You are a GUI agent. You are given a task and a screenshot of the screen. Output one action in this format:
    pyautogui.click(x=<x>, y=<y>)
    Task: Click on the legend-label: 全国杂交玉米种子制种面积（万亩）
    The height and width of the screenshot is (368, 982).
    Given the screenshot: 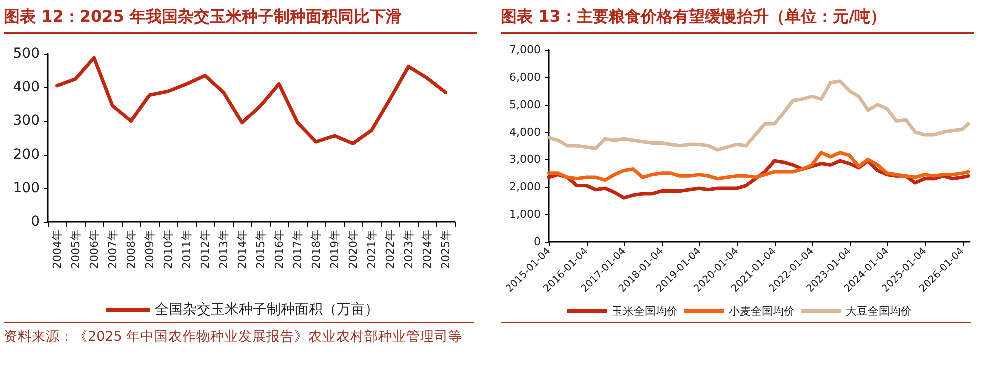 What is the action you would take?
    pyautogui.click(x=267, y=310)
    